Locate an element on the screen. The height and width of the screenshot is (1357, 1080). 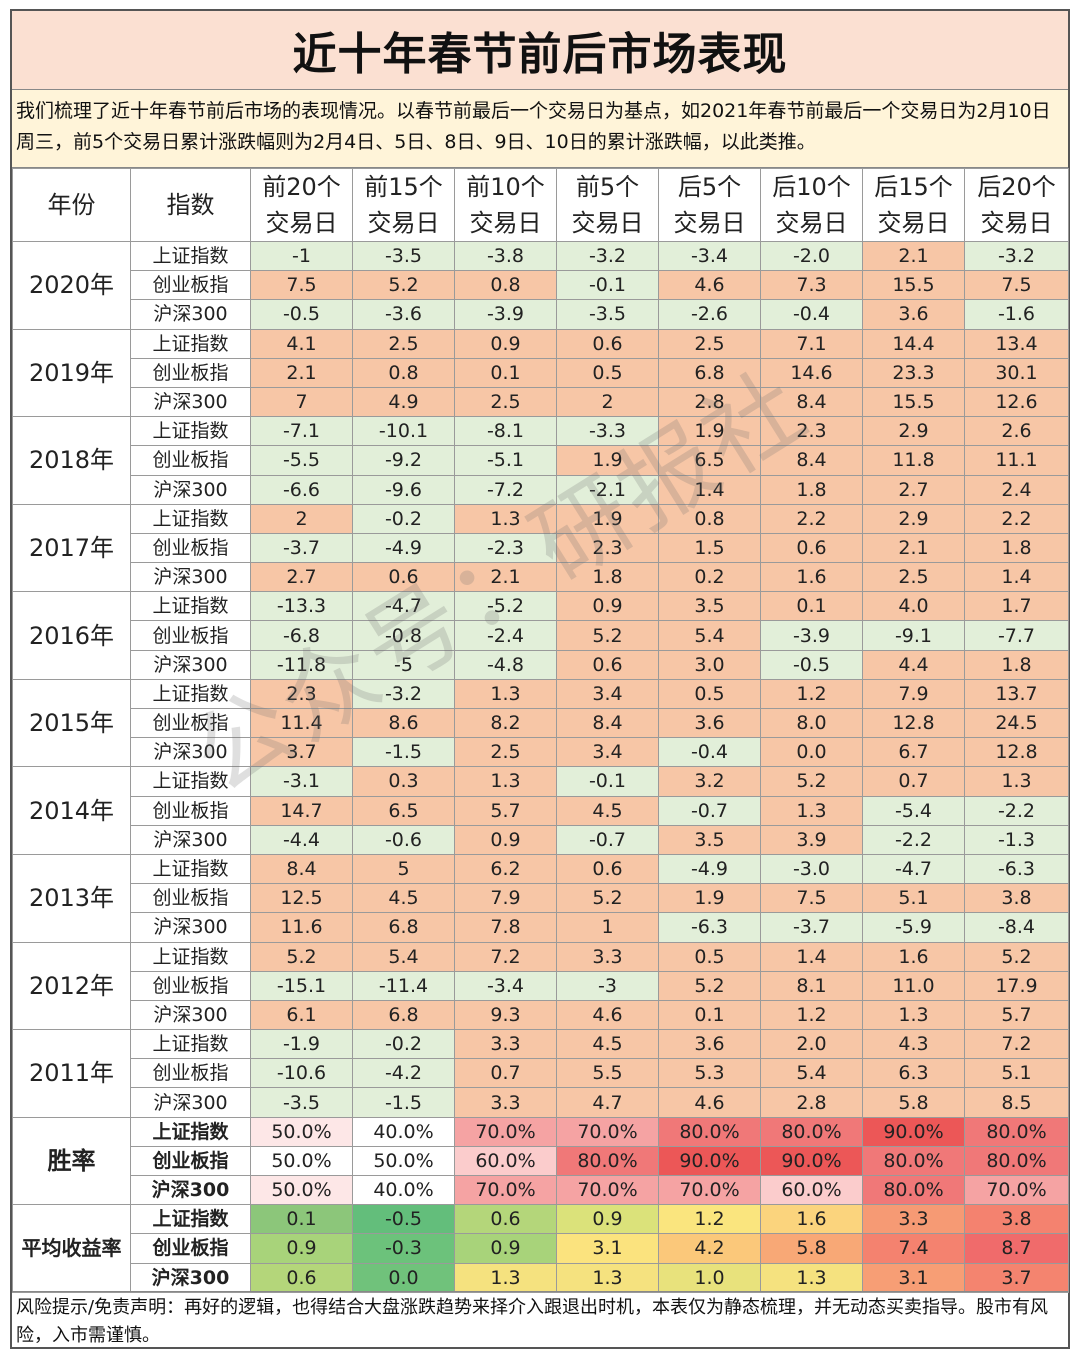
value-cell: -1.9 is located at coordinates (301, 1044).